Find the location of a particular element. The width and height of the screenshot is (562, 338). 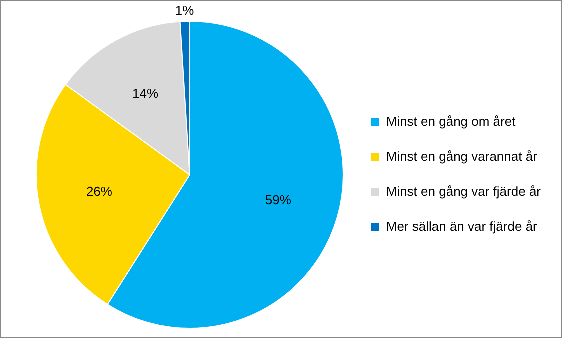

legend-label: Minst en gång varannat år is located at coordinates (462, 156).